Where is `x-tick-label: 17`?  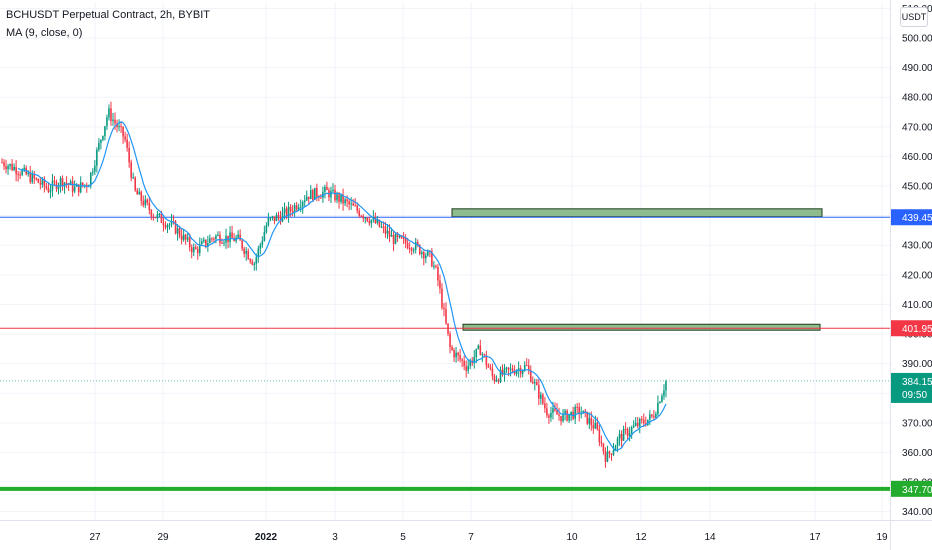 x-tick-label: 17 is located at coordinates (815, 537).